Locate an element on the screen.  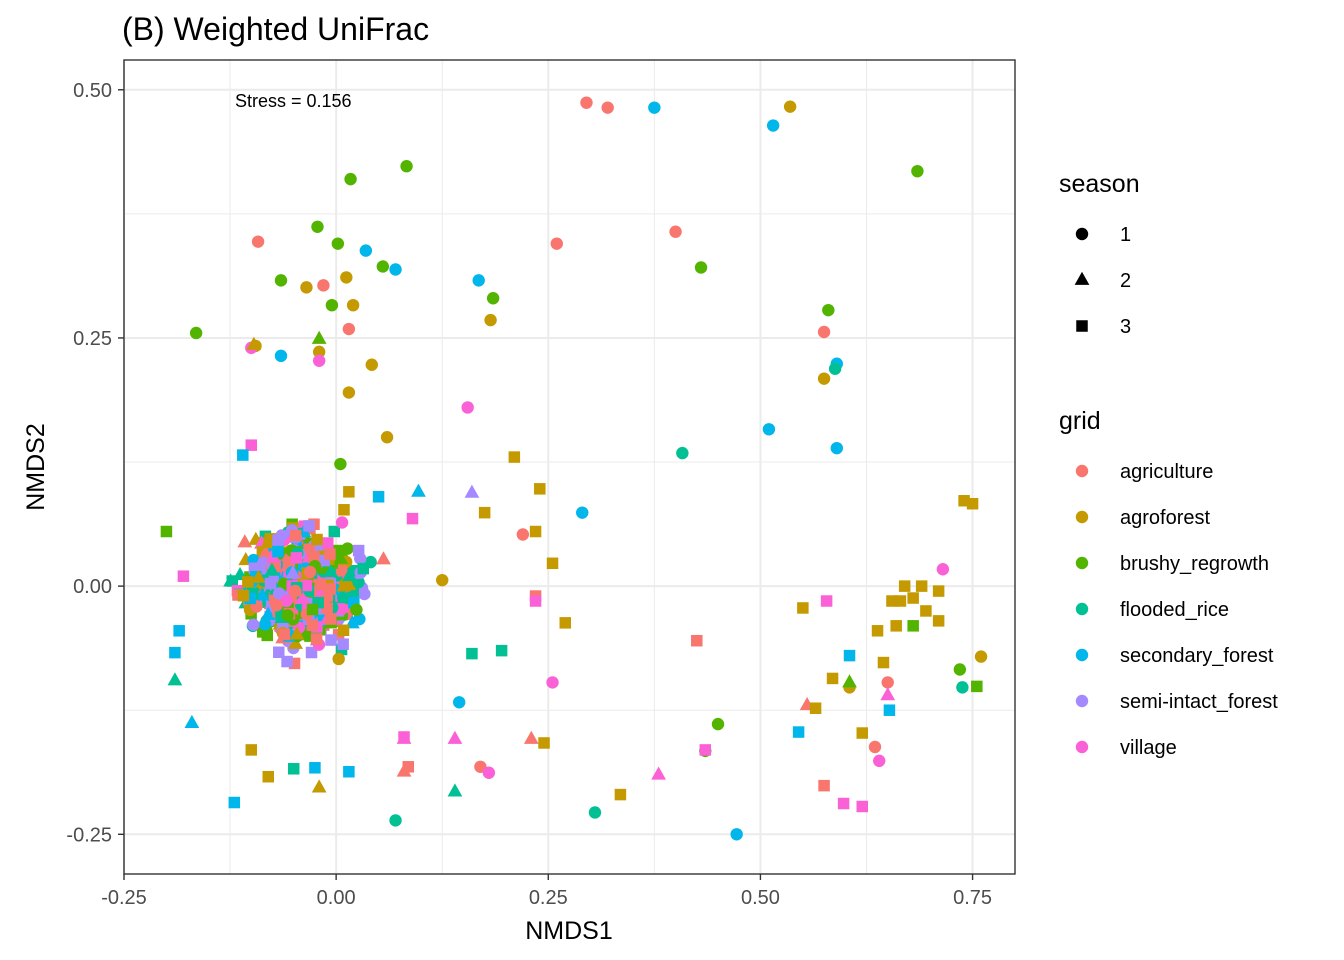
y-tick-label: 0.25 is located at coordinates (92, 339).